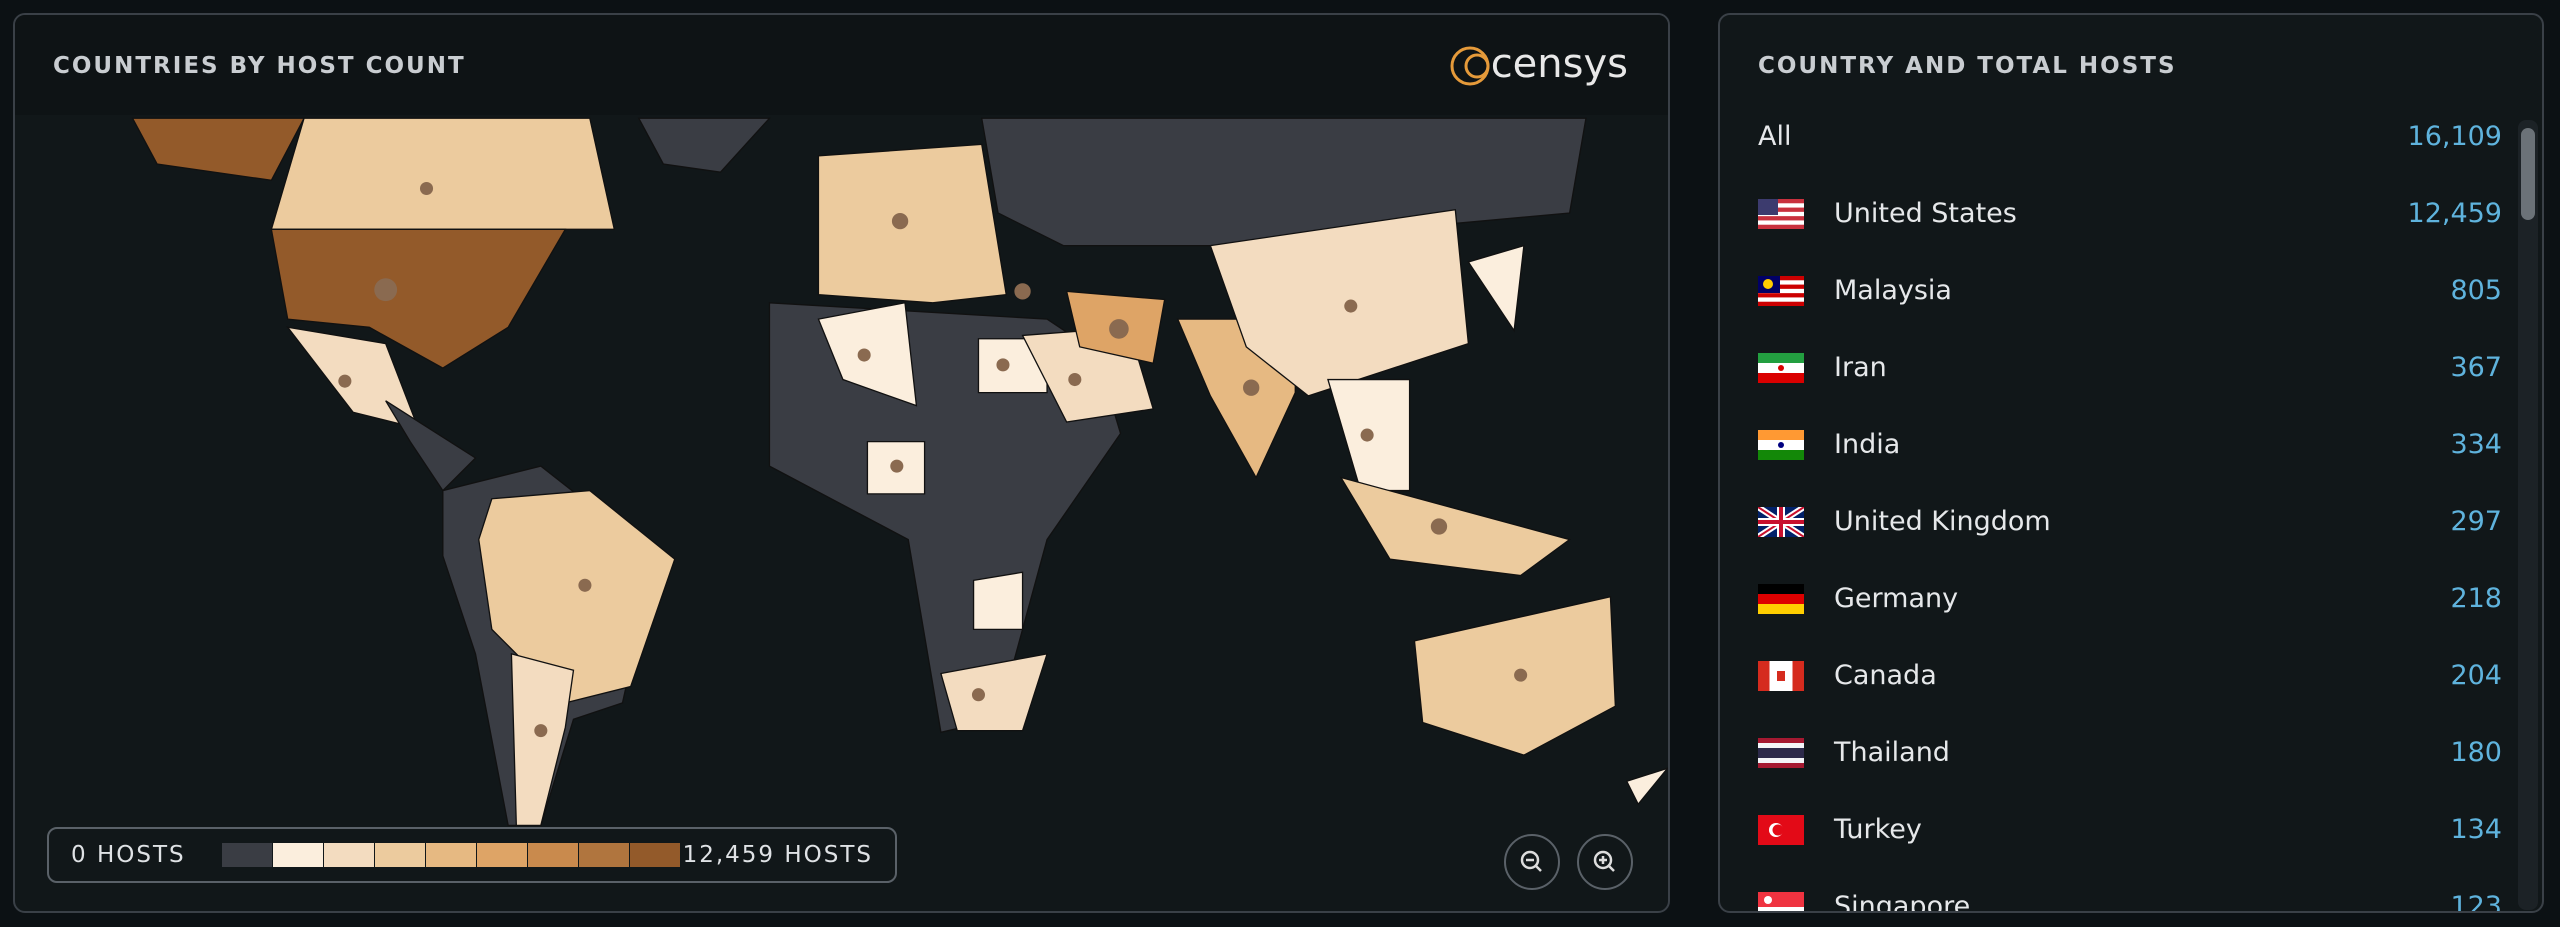  I want to click on host-count: 367, so click(2476, 367).